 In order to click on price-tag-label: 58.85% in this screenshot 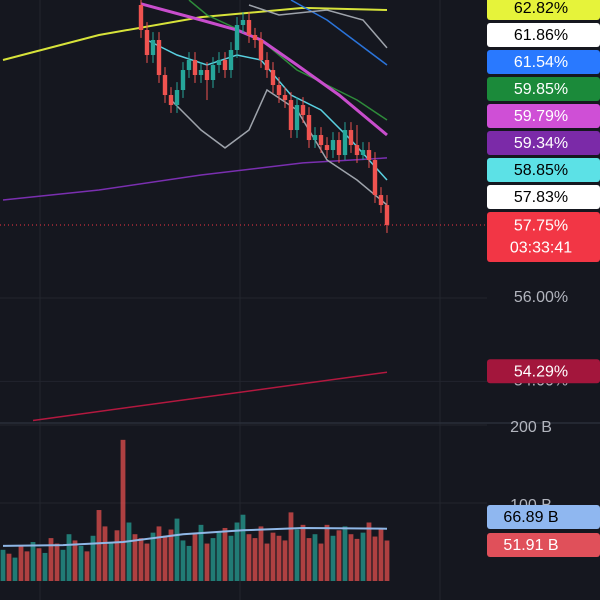, I will do `click(541, 170)`.